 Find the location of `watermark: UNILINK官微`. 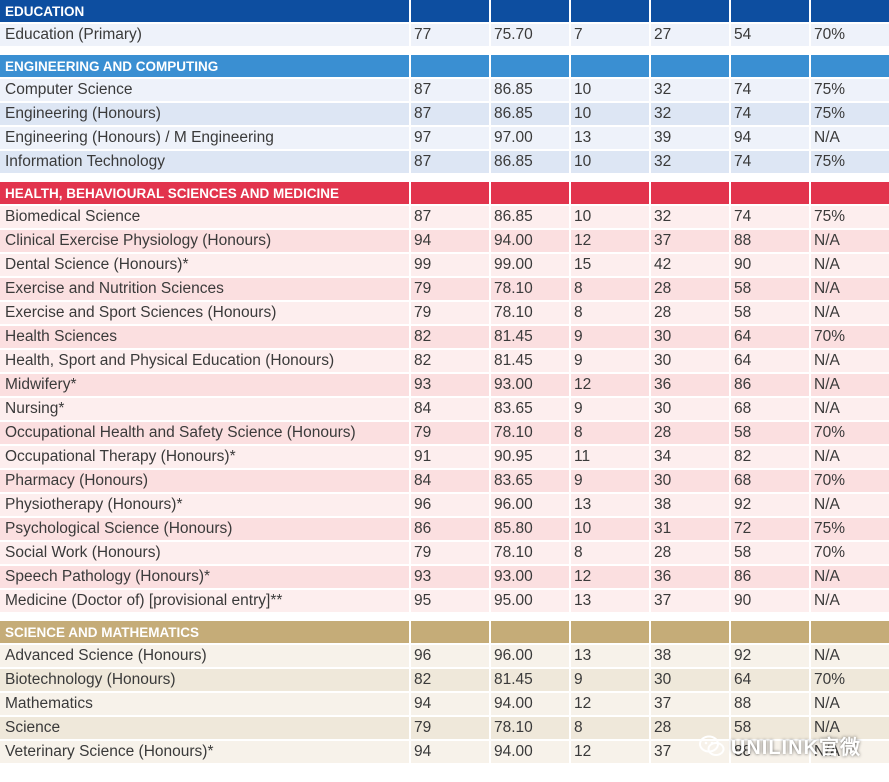

watermark: UNILINK官微 is located at coordinates (779, 745).